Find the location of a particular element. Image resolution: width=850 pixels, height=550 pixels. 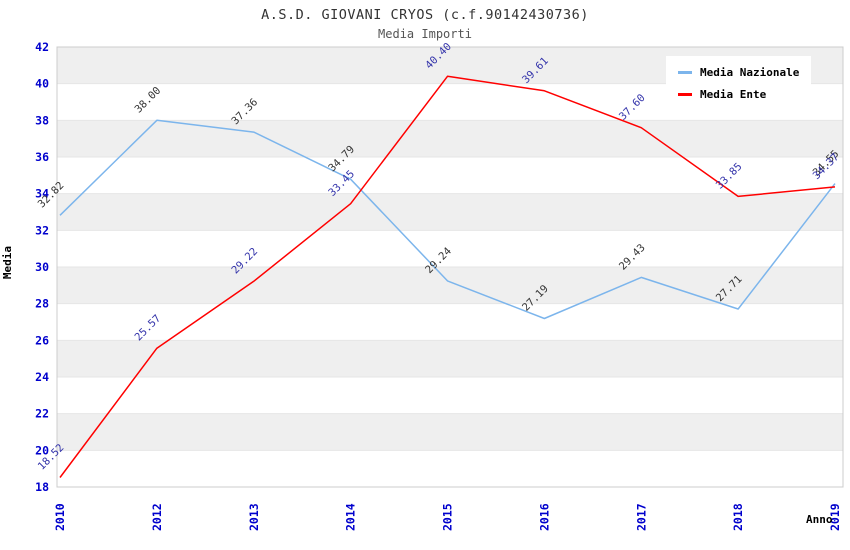

y-tick-label: 22 is located at coordinates (42, 414).